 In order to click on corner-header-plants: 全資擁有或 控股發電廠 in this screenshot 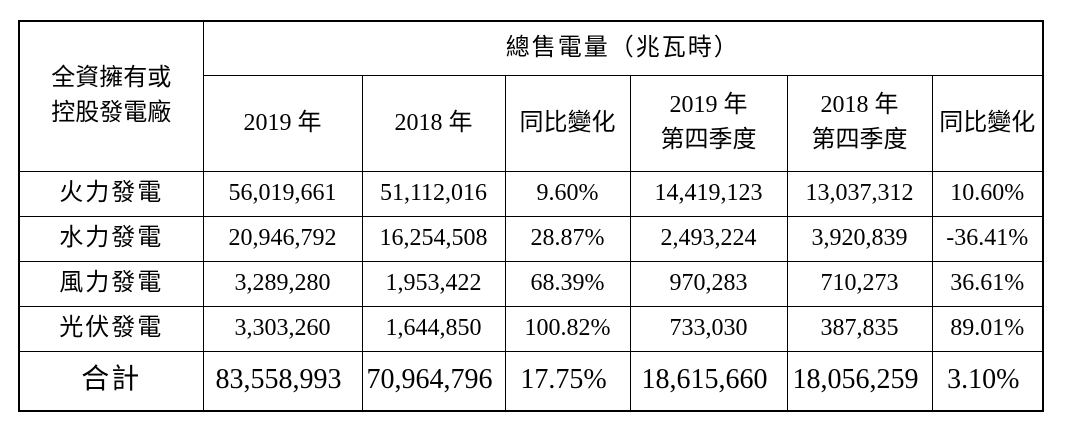, I will do `click(111, 96)`.